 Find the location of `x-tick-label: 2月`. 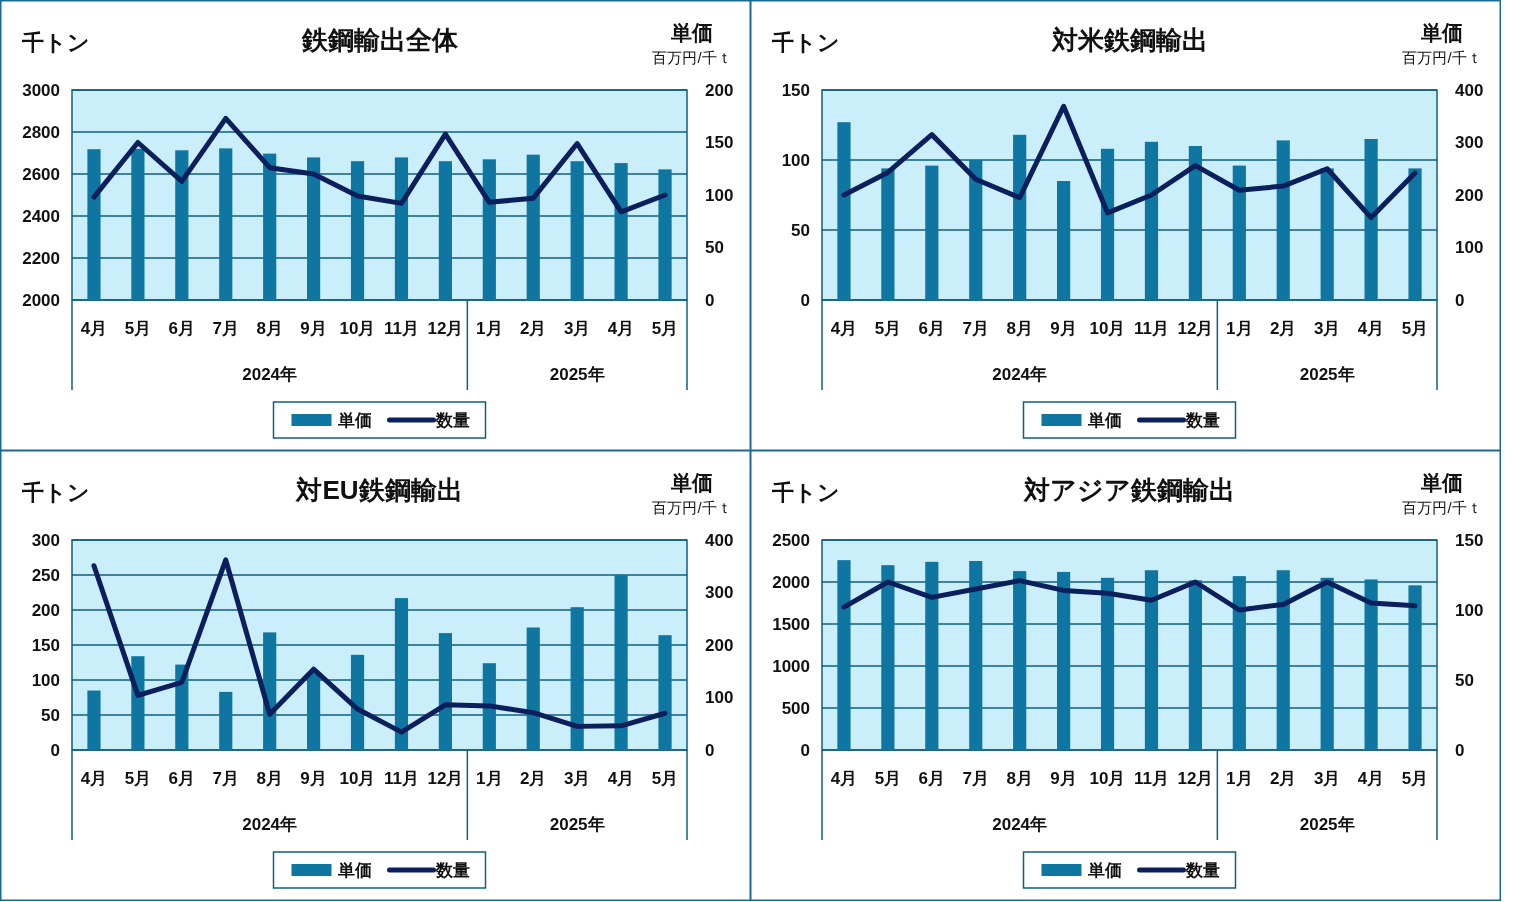

x-tick-label: 2月 is located at coordinates (533, 778).